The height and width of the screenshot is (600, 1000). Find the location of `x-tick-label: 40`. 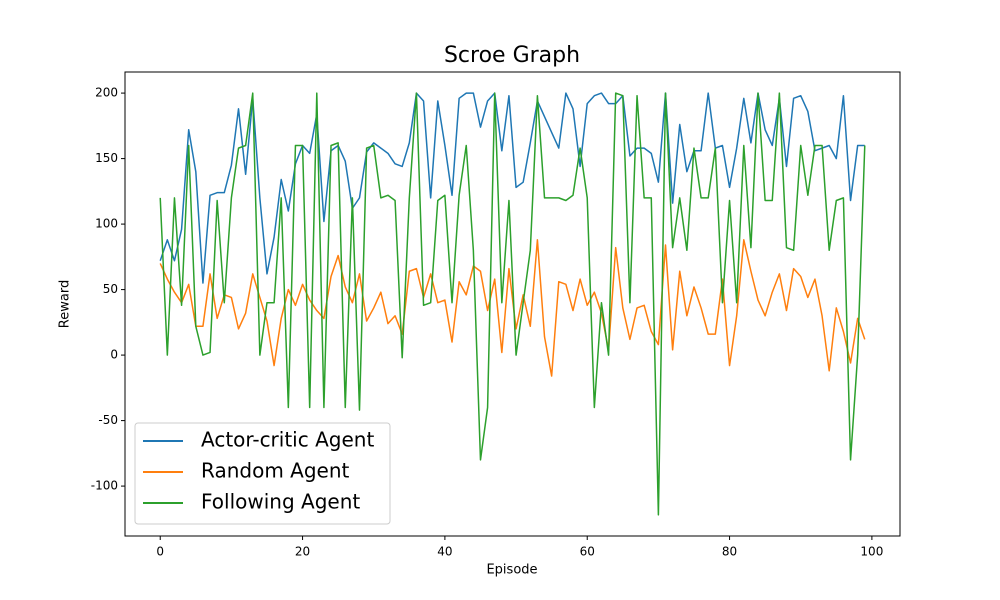

x-tick-label: 40 is located at coordinates (444, 552).